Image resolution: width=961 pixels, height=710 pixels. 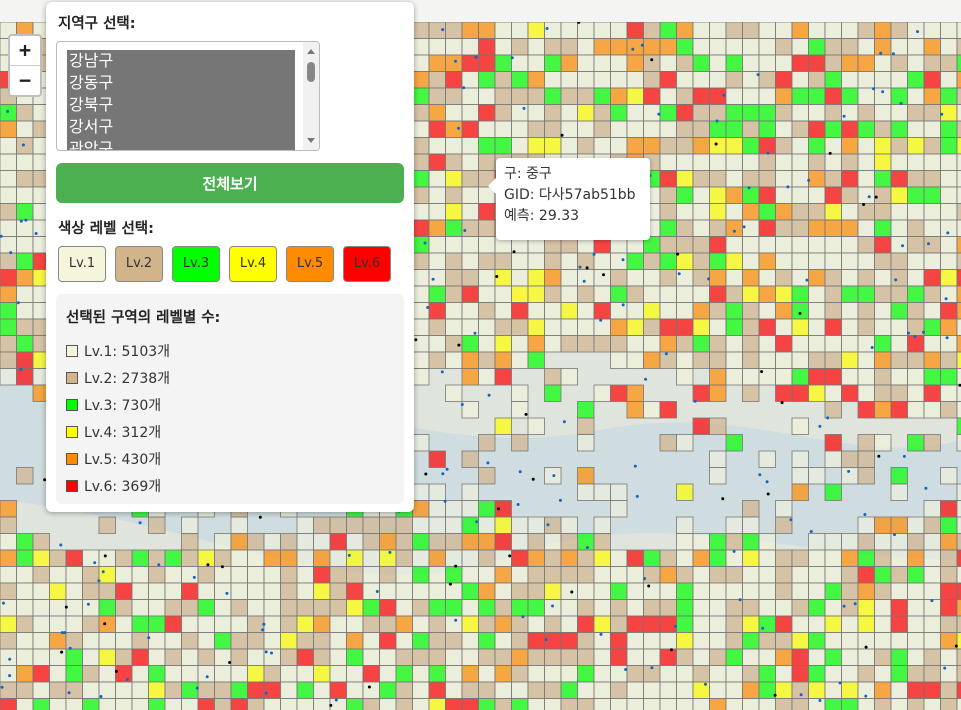 What do you see at coordinates (181, 61) in the screenshot?
I see `district-option: 강남구` at bounding box center [181, 61].